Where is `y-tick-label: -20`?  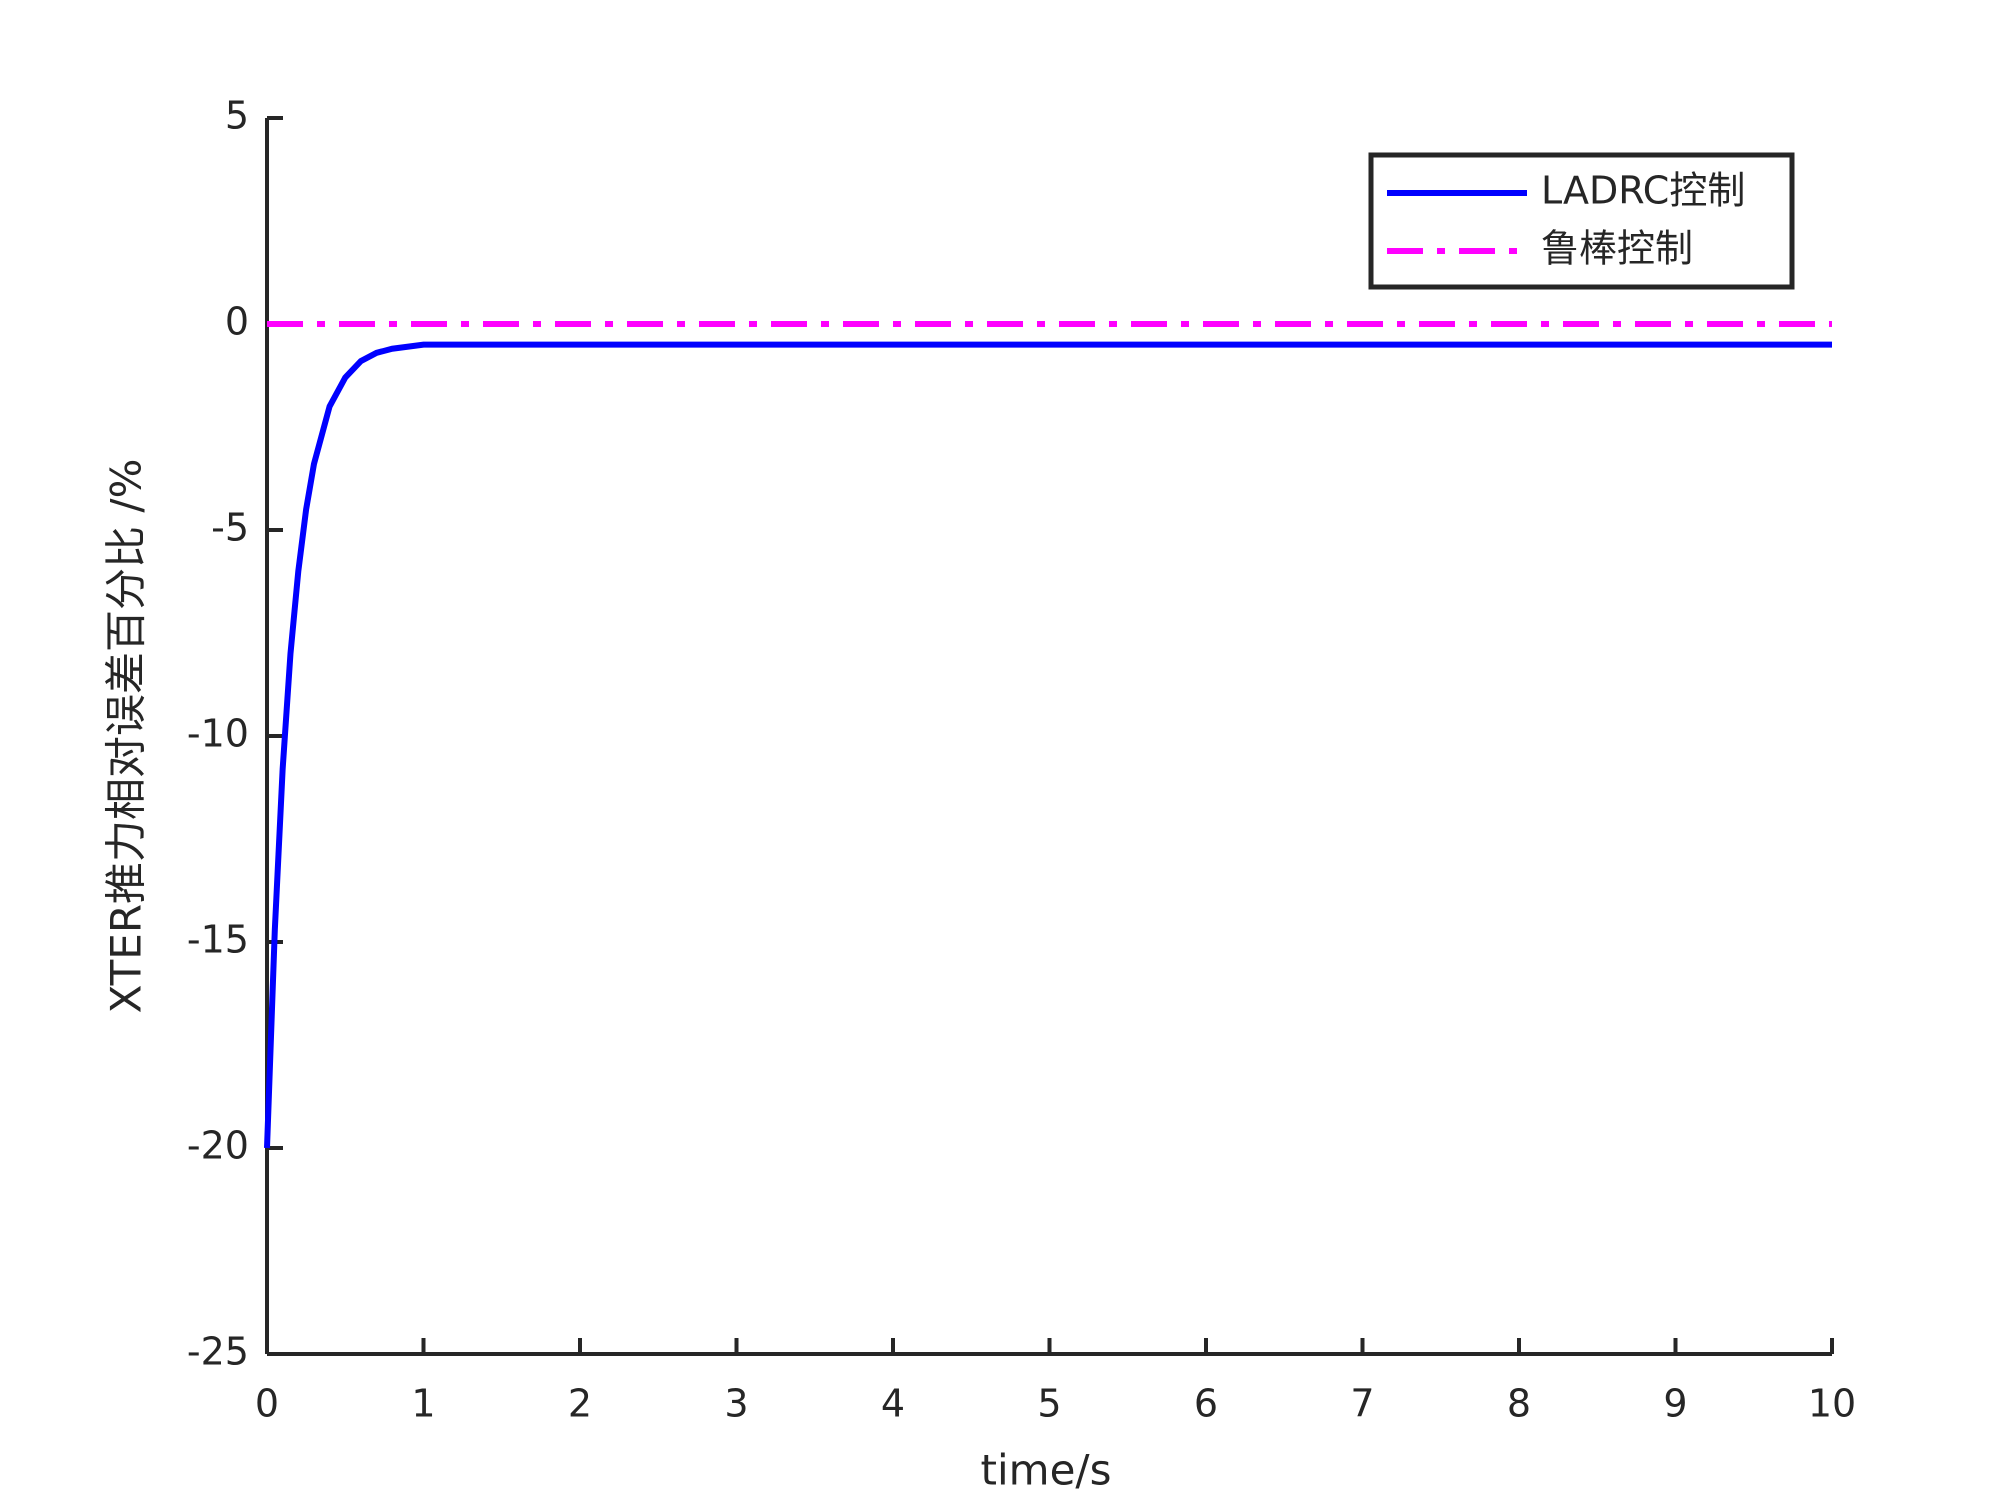
y-tick-label: -20 is located at coordinates (218, 1146).